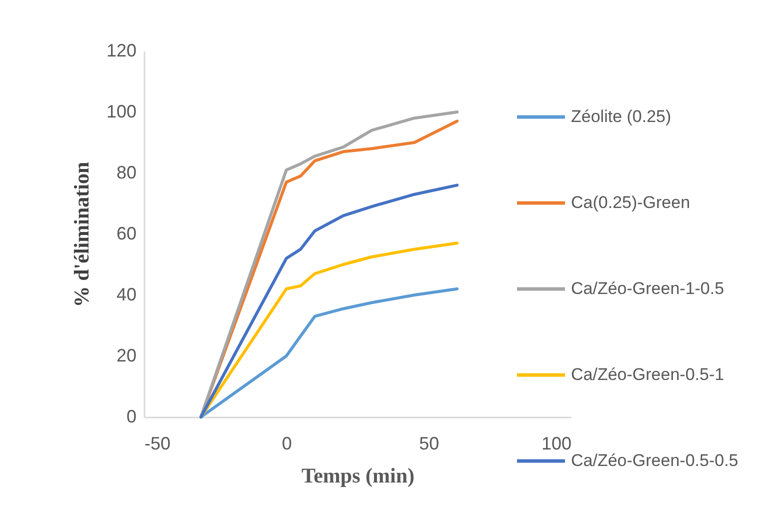  I want to click on line-series, so click(329, 352).